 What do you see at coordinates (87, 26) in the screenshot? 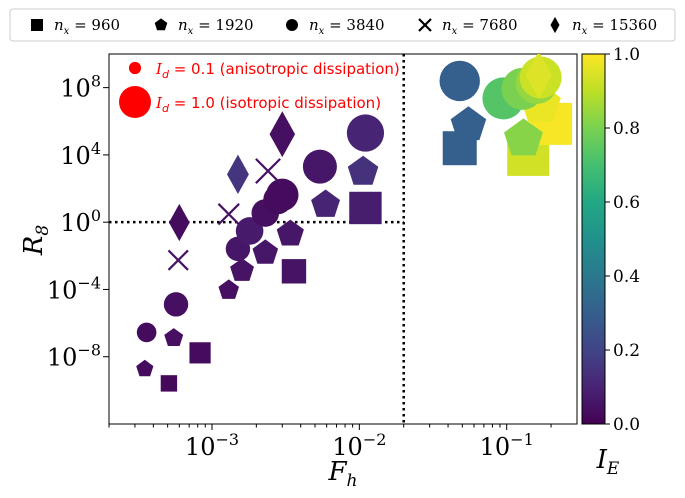
I see `legend-label: nx = 960` at bounding box center [87, 26].